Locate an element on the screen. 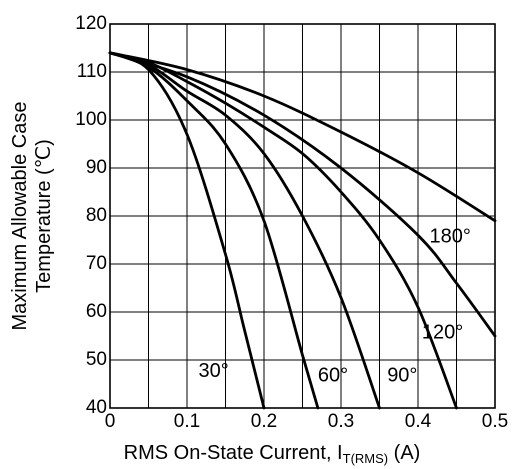 Image resolution: width=521 pixels, height=469 pixels. y-tick-label: 90 is located at coordinates (96, 167).